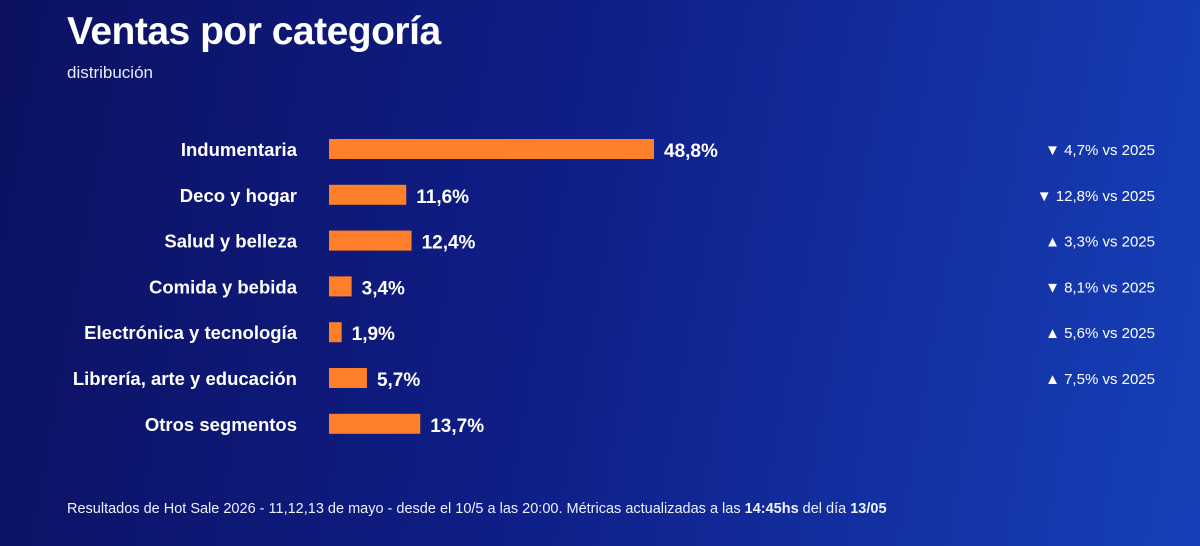 Image resolution: width=1200 pixels, height=546 pixels. What do you see at coordinates (110, 72) in the screenshot?
I see `page-subtitle: distribución` at bounding box center [110, 72].